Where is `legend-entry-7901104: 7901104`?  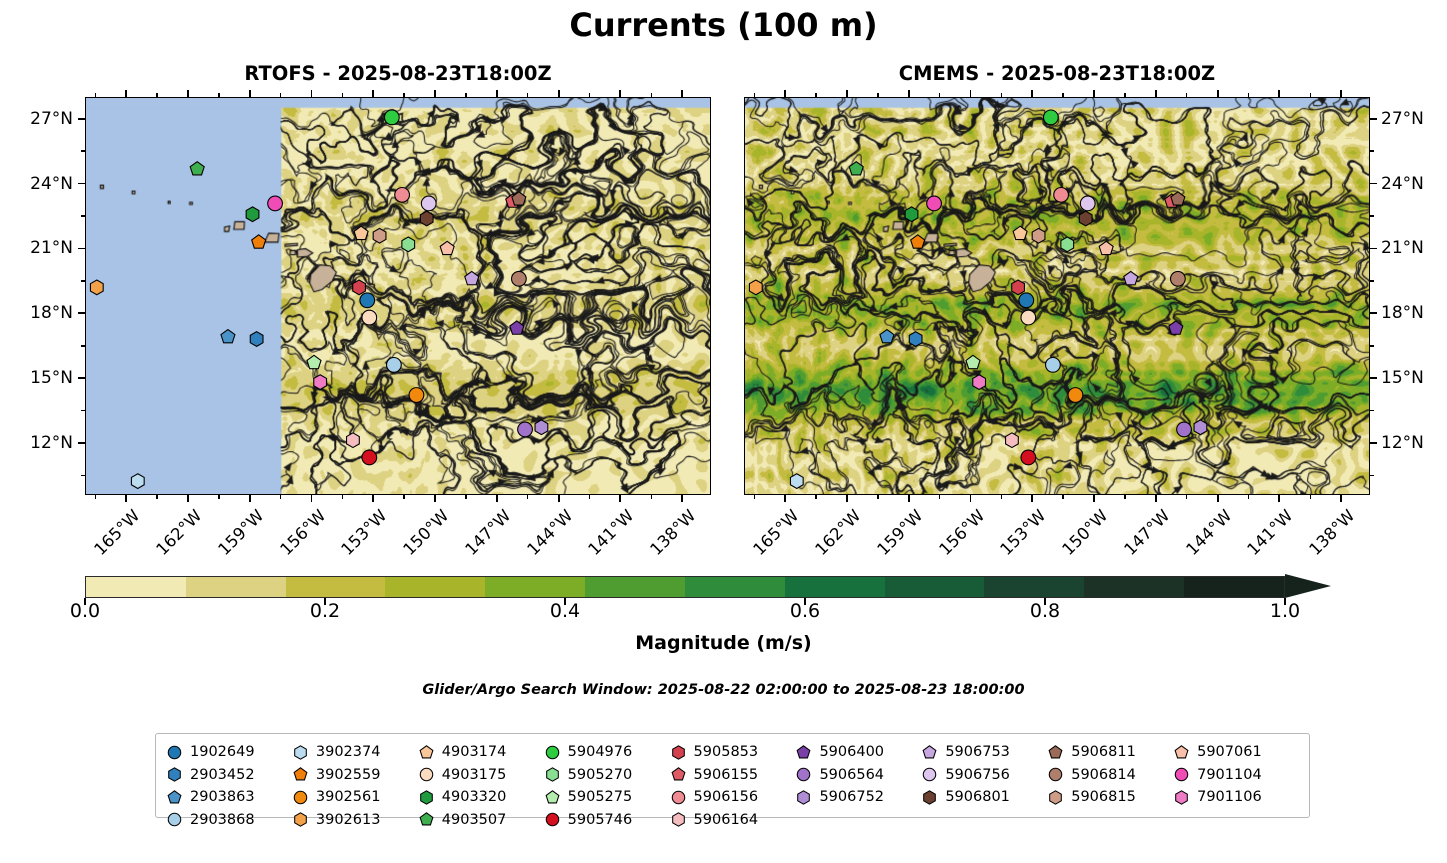
legend-entry-7901104: 7901104 is located at coordinates (1236, 775).